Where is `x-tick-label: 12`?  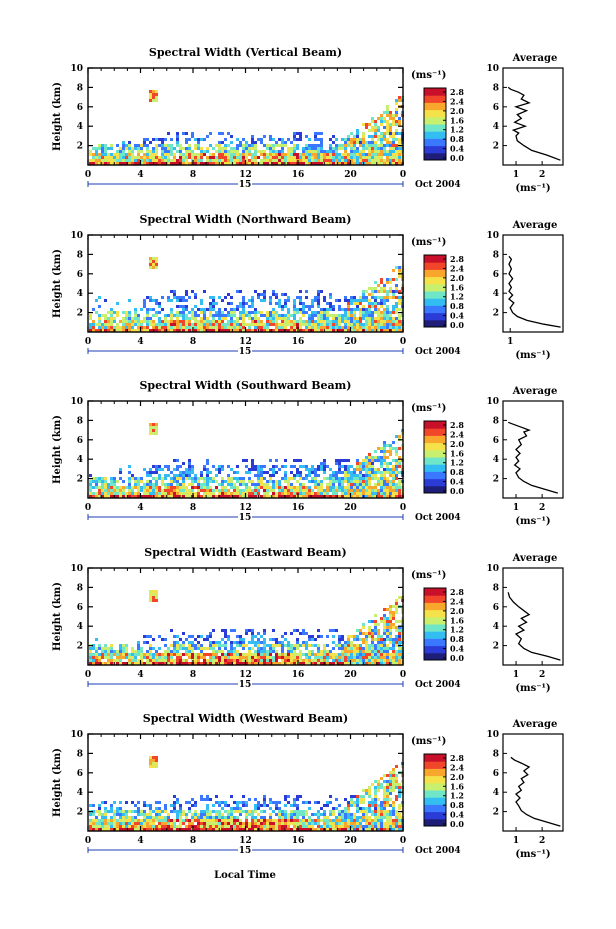
x-tick-label: 12 is located at coordinates (245, 175).